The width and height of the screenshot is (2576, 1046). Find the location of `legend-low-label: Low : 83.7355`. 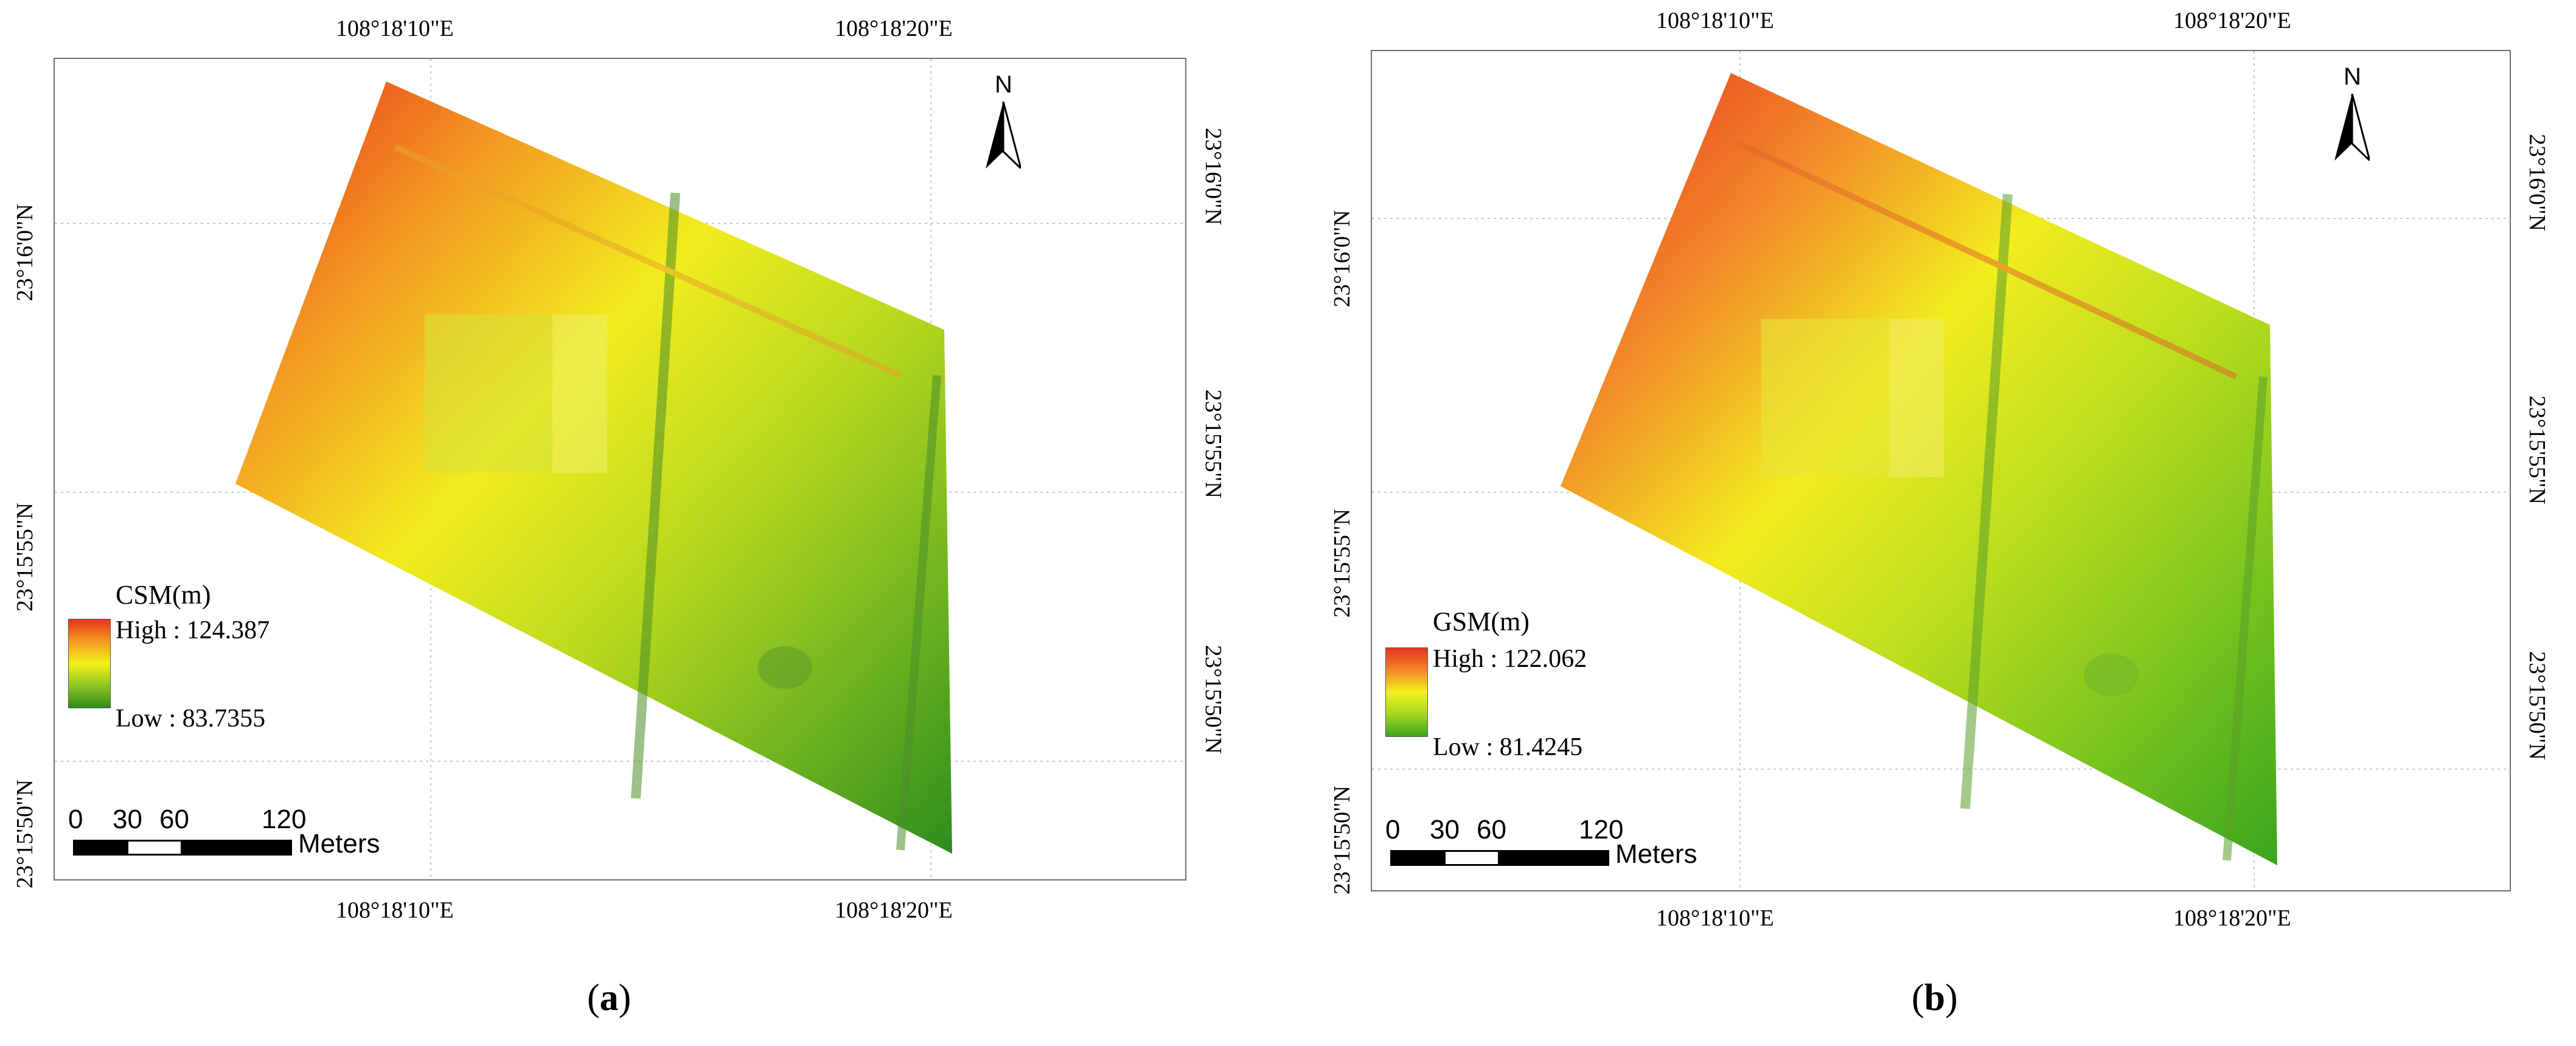

legend-low-label: Low : 83.7355 is located at coordinates (191, 719).